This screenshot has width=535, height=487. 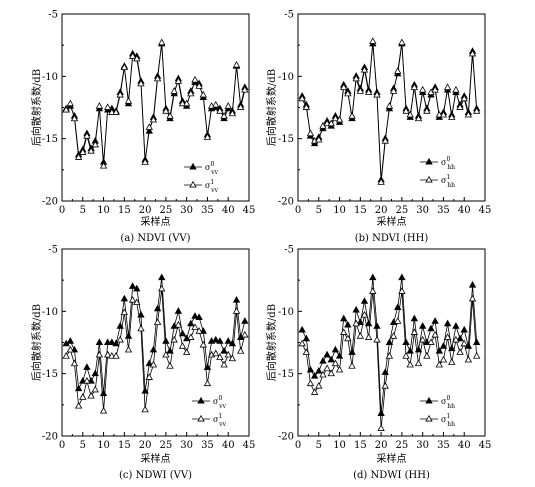 What do you see at coordinates (286, 437) in the screenshot?
I see `y-tick-label: -20` at bounding box center [286, 437].